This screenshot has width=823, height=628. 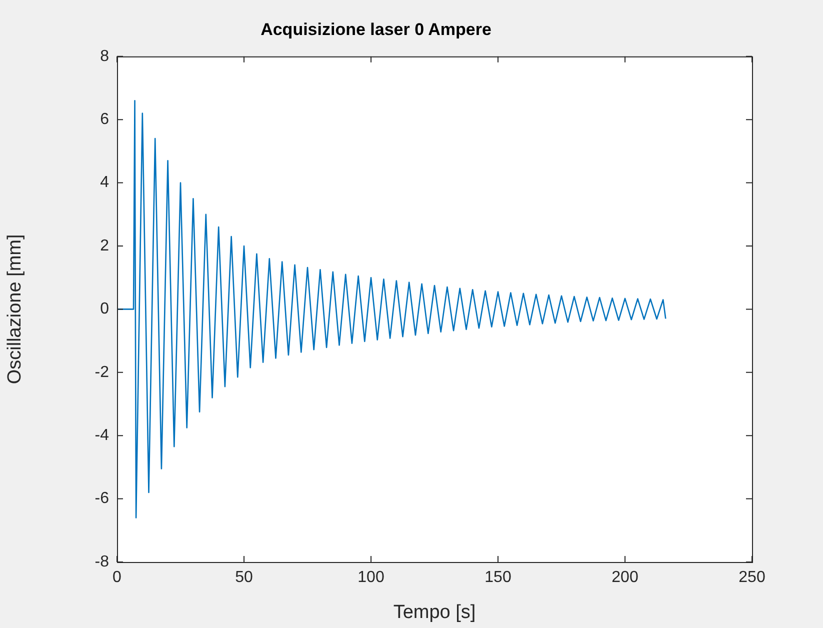 I want to click on y-tick-label: 2, so click(x=105, y=245).